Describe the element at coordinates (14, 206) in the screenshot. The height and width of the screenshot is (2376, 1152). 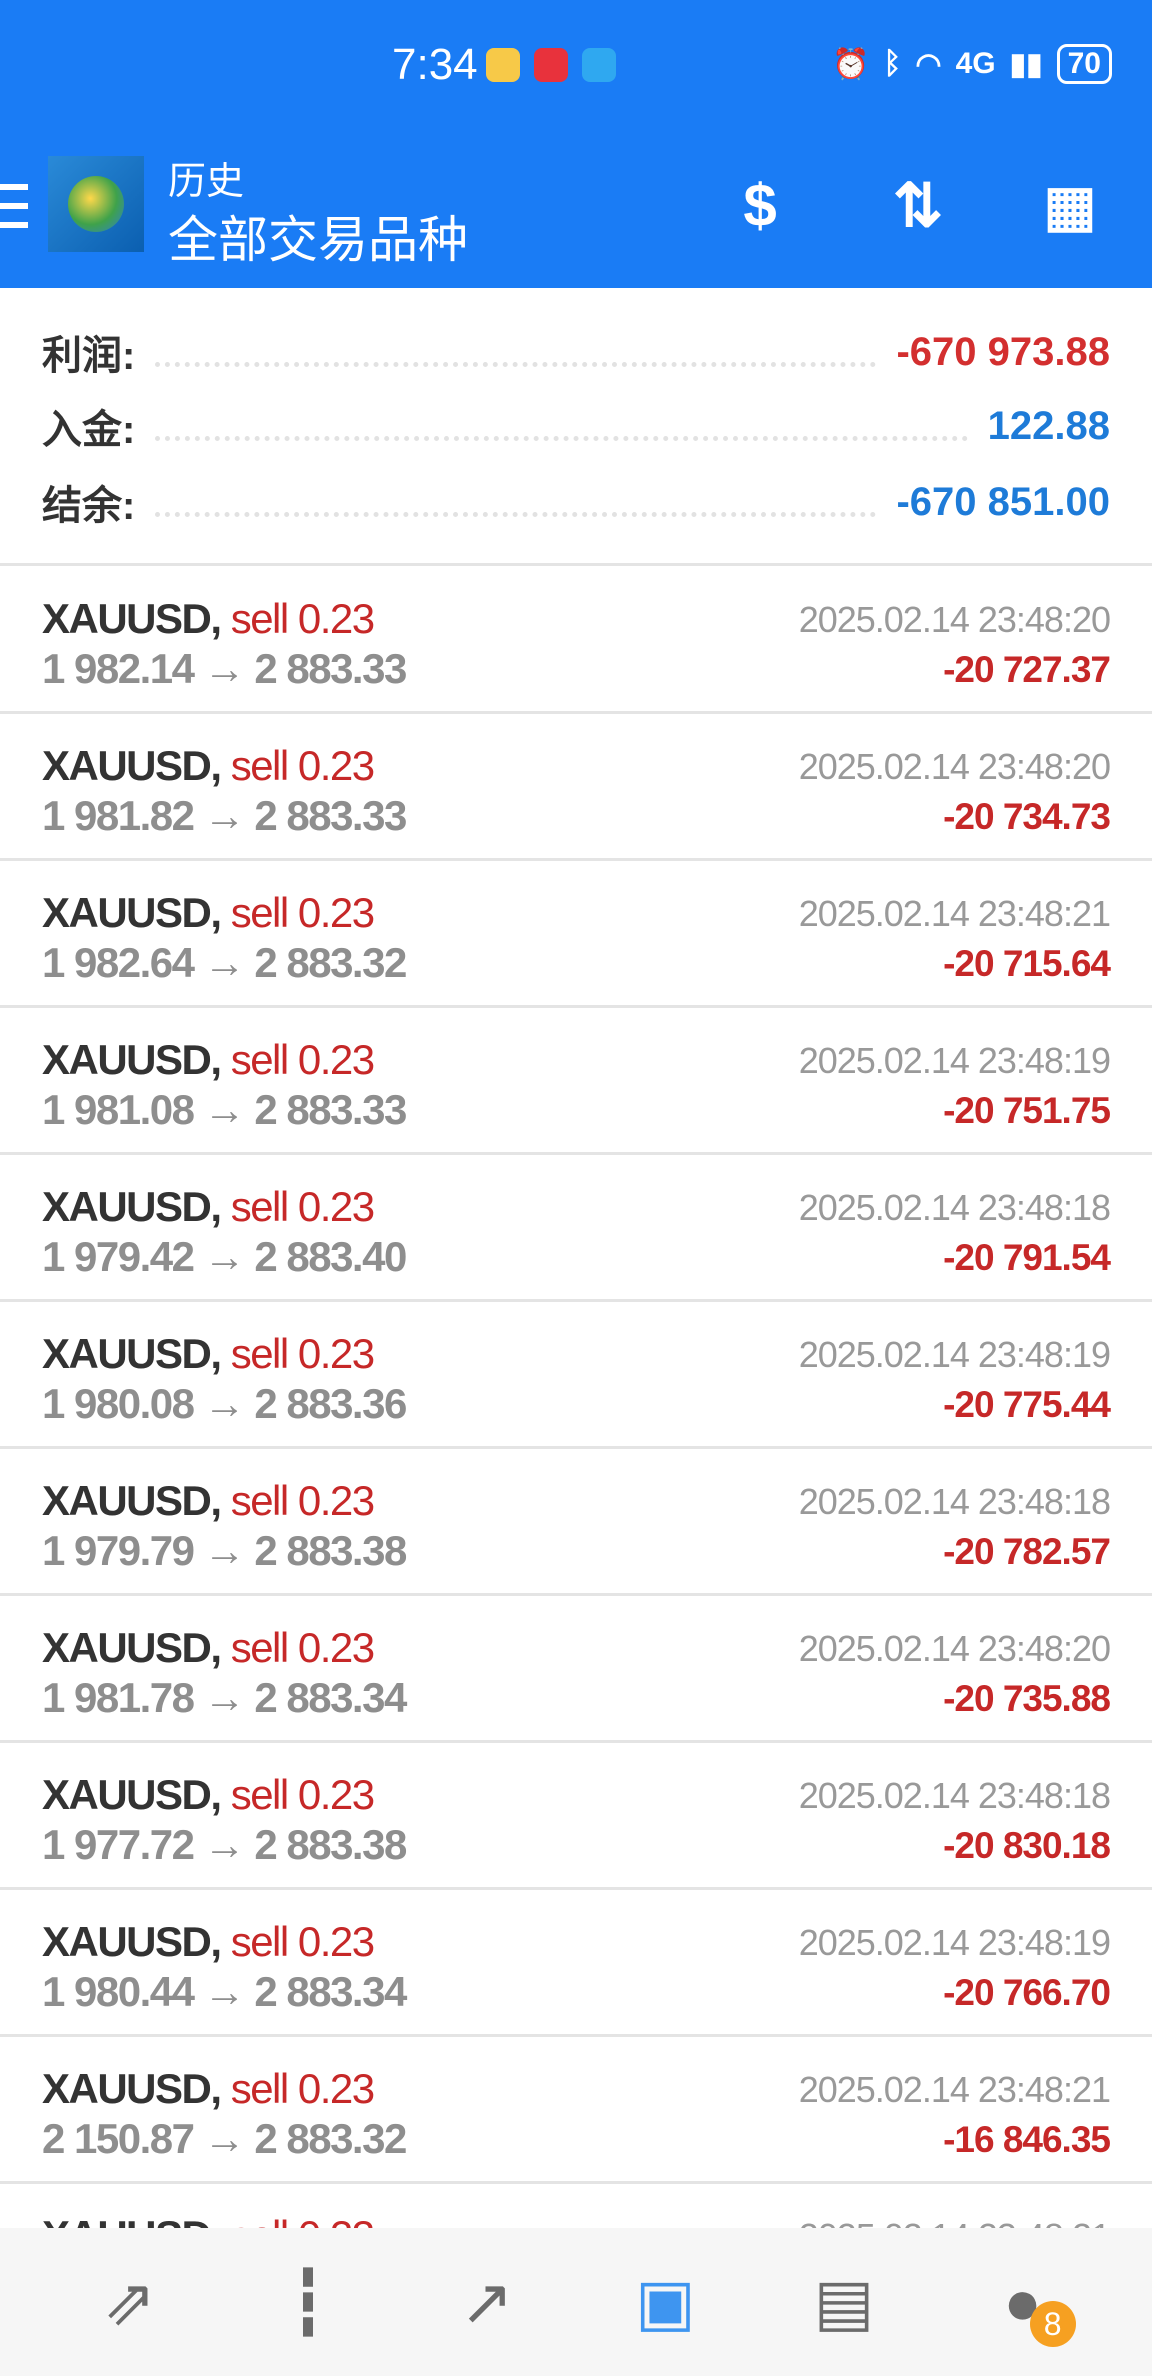
I see `menu-icon` at that location.